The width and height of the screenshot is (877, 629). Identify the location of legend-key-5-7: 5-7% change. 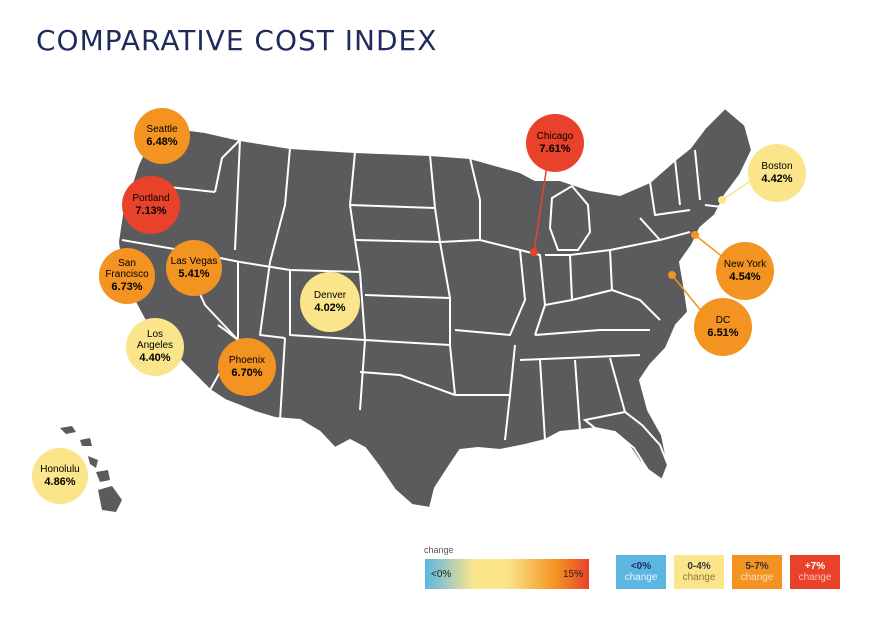
(757, 572).